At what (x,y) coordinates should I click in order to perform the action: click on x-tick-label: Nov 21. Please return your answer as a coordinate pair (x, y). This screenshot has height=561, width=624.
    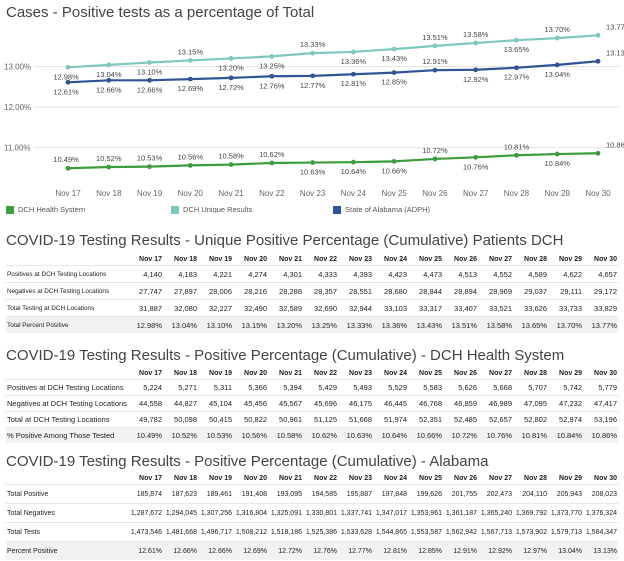
    Looking at the image, I should click on (231, 193).